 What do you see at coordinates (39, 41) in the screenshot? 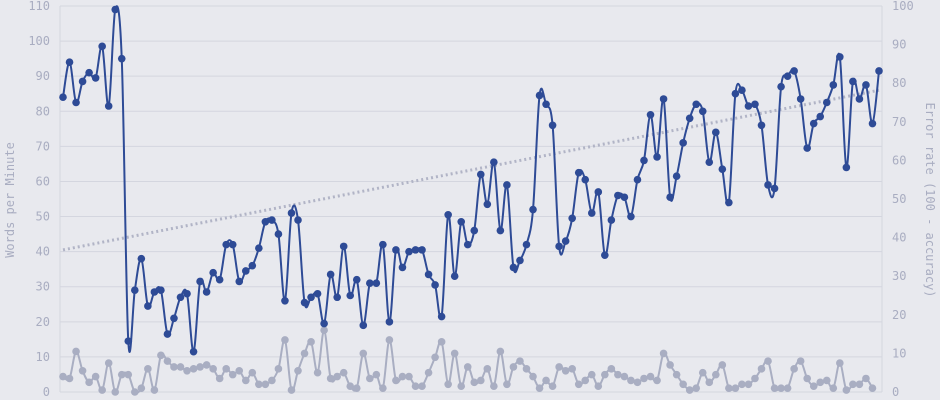
I see `y-tick-label: 100` at bounding box center [39, 41].